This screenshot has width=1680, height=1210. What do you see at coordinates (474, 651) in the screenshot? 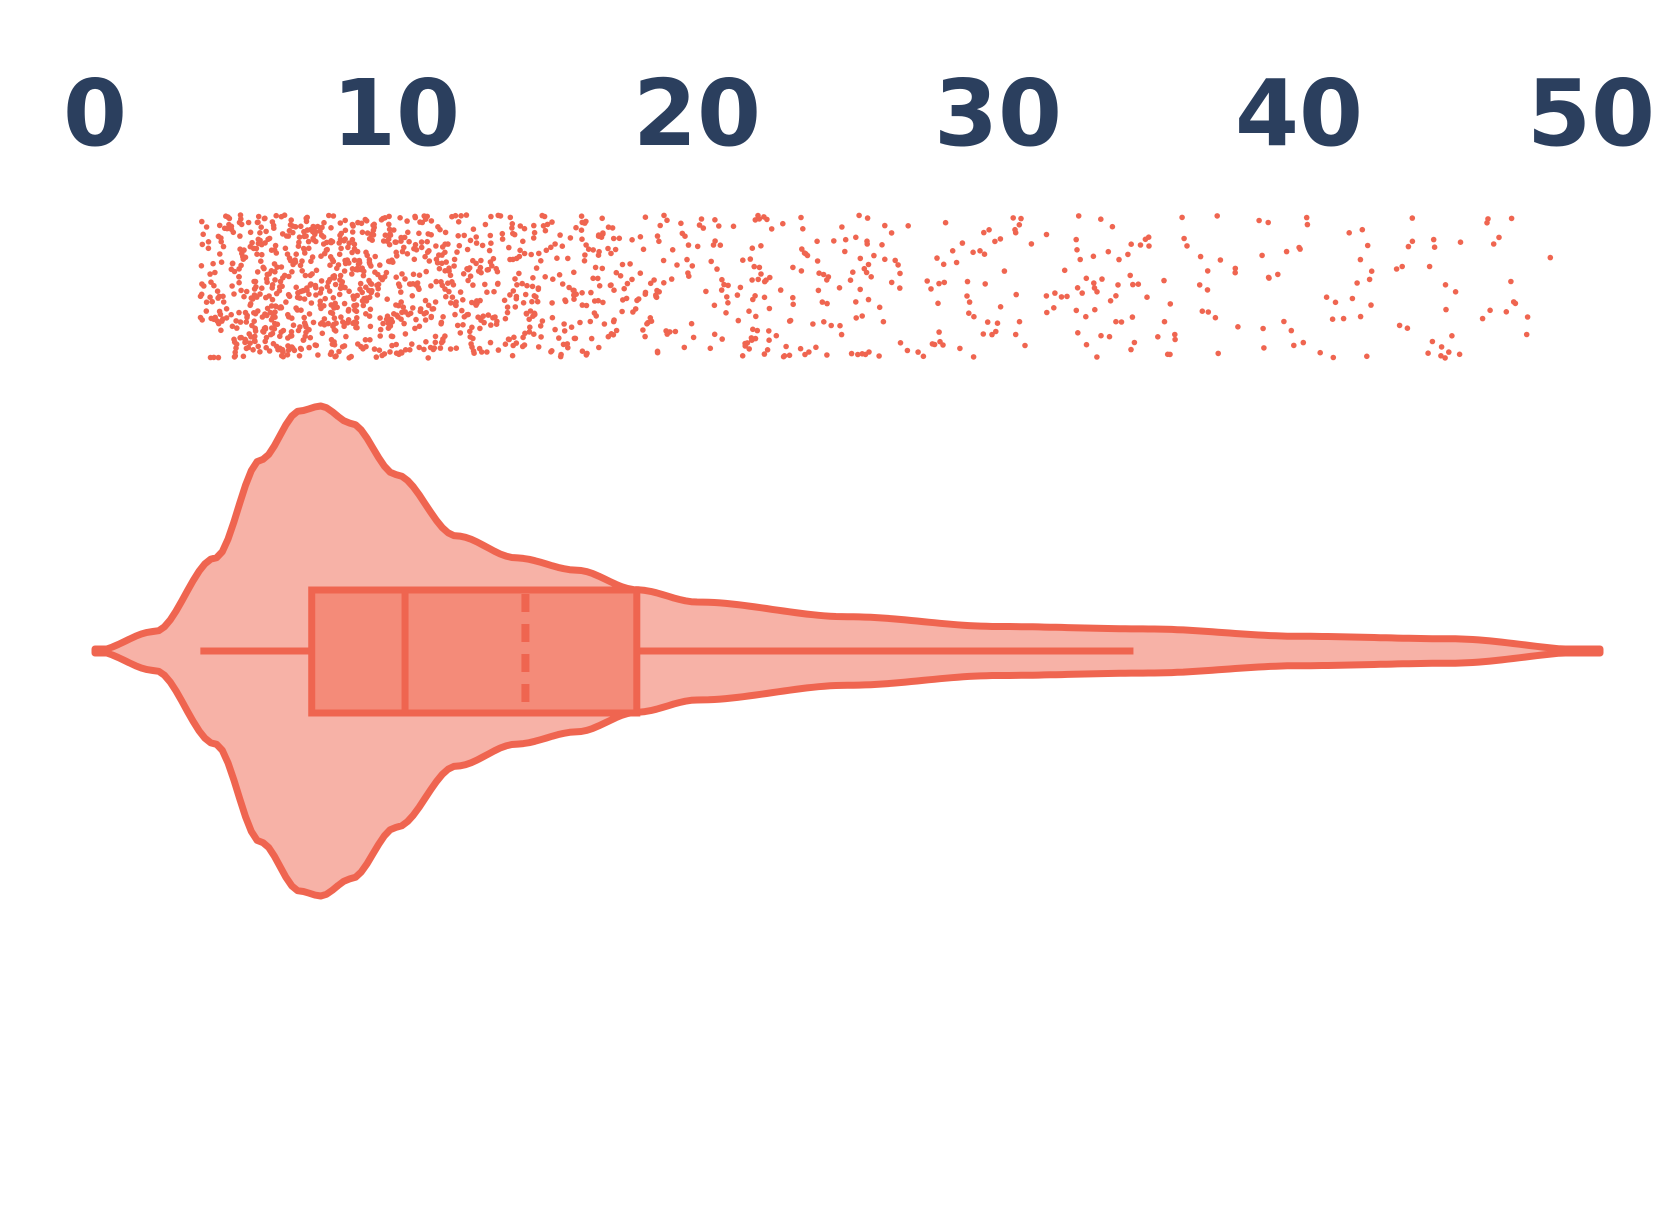
I see `iqr-box` at bounding box center [474, 651].